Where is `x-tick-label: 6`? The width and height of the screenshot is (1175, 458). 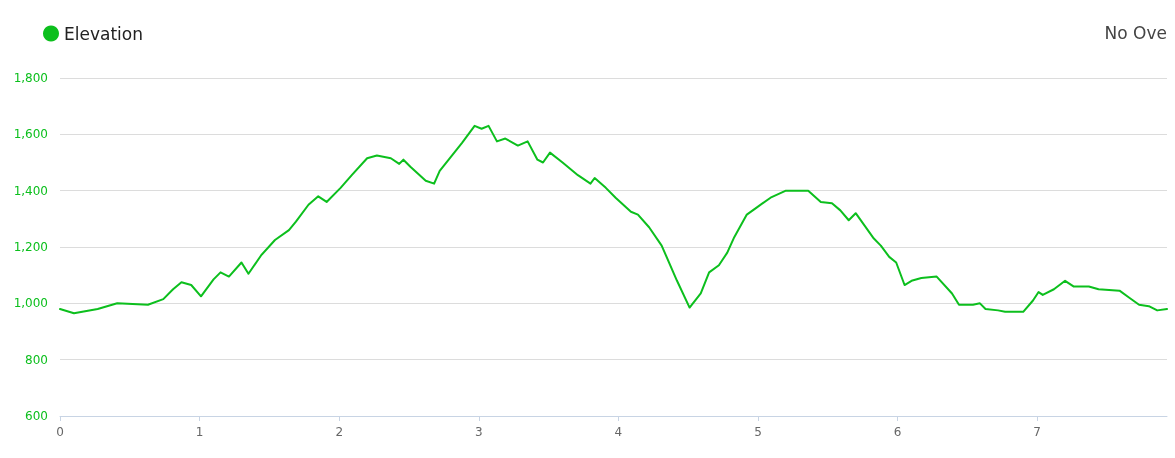 x-tick-label: 6 is located at coordinates (897, 432).